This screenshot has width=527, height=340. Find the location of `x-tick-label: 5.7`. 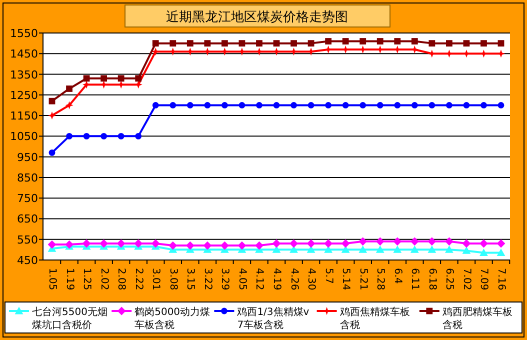

x-tick-label: 5.7 is located at coordinates (328, 276).